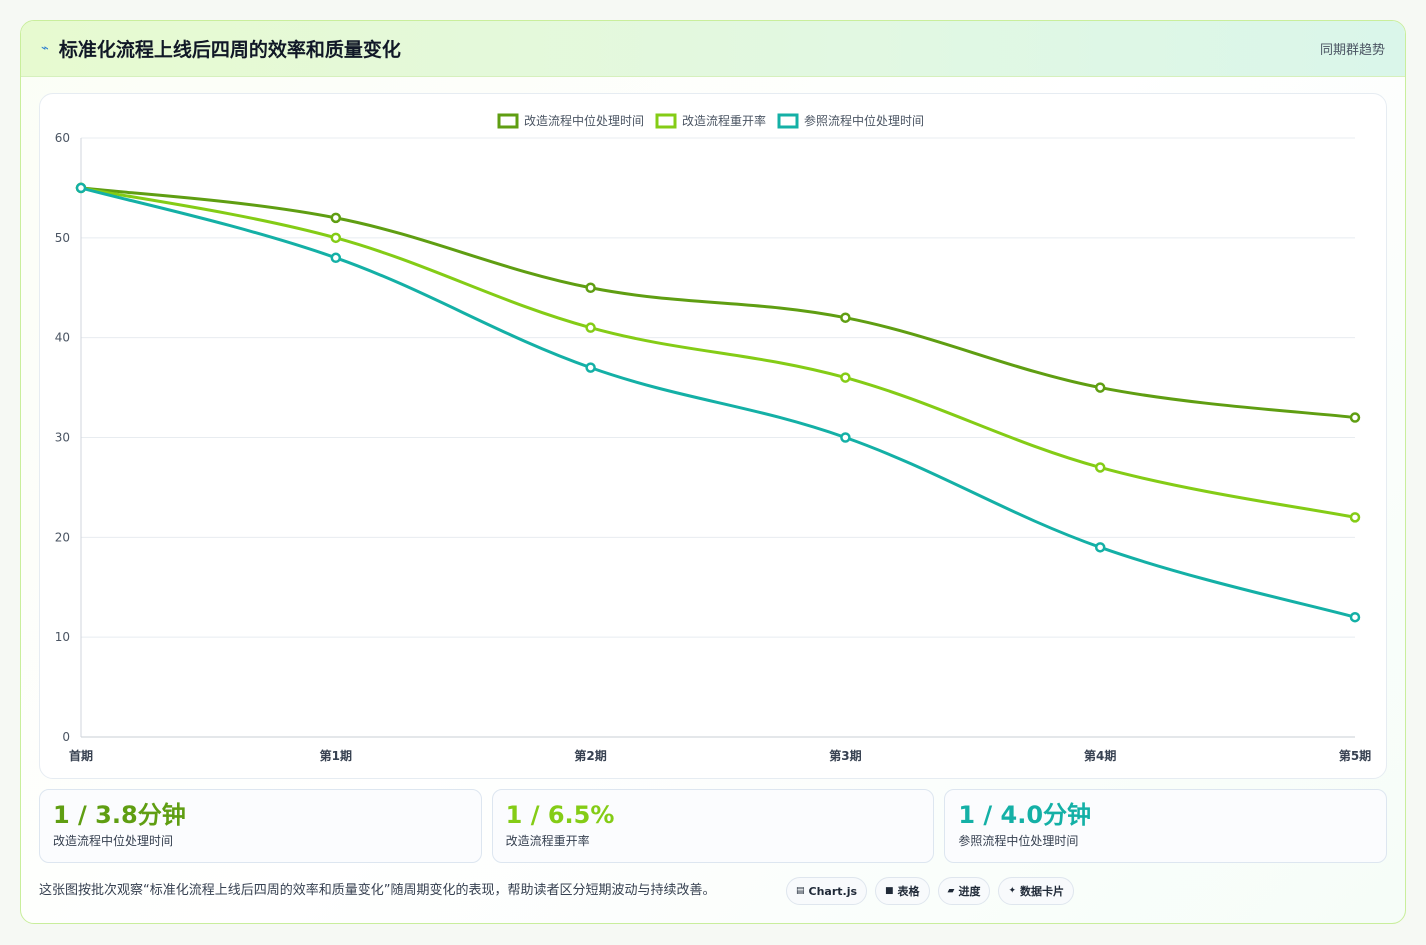 This screenshot has height=945, width=1426. What do you see at coordinates (969, 891) in the screenshot?
I see `pill-label: 进度` at bounding box center [969, 891].